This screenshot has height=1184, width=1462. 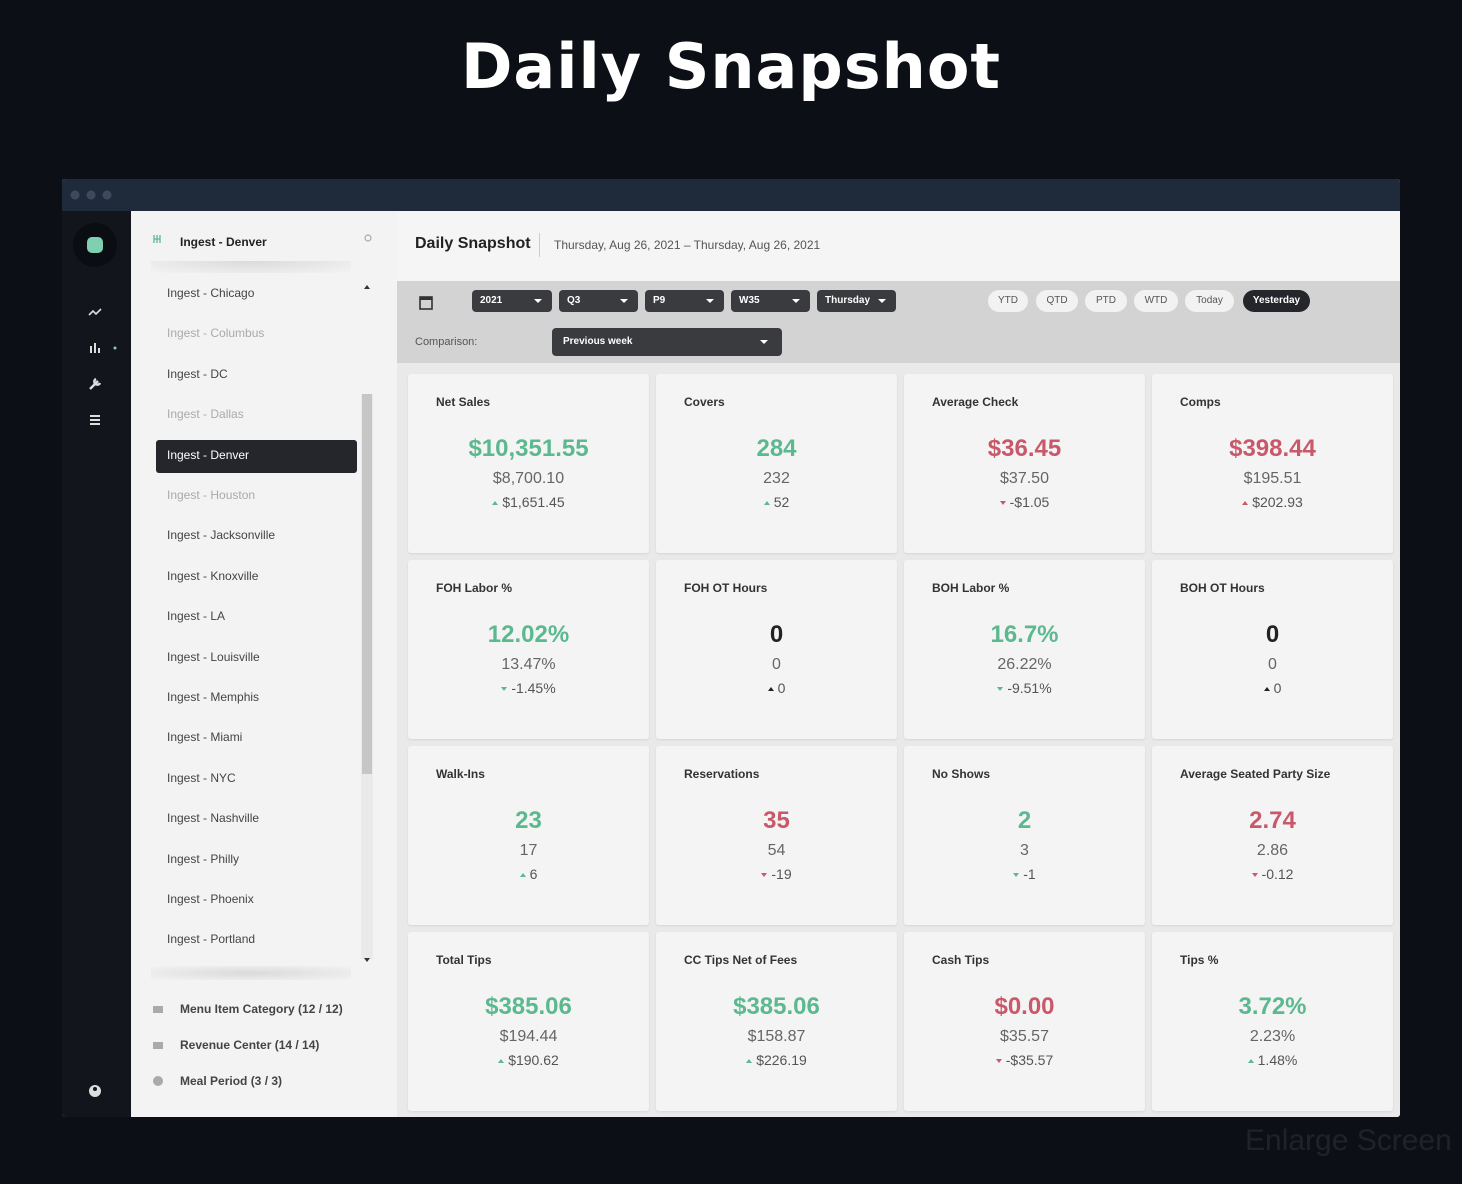 I want to click on filter-item: Meal Period (3 / 3), so click(x=231, y=1081).